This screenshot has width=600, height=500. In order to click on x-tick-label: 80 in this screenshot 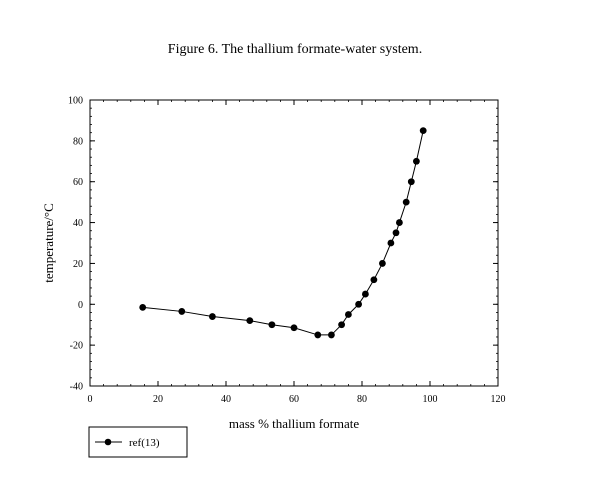, I will do `click(362, 399)`.